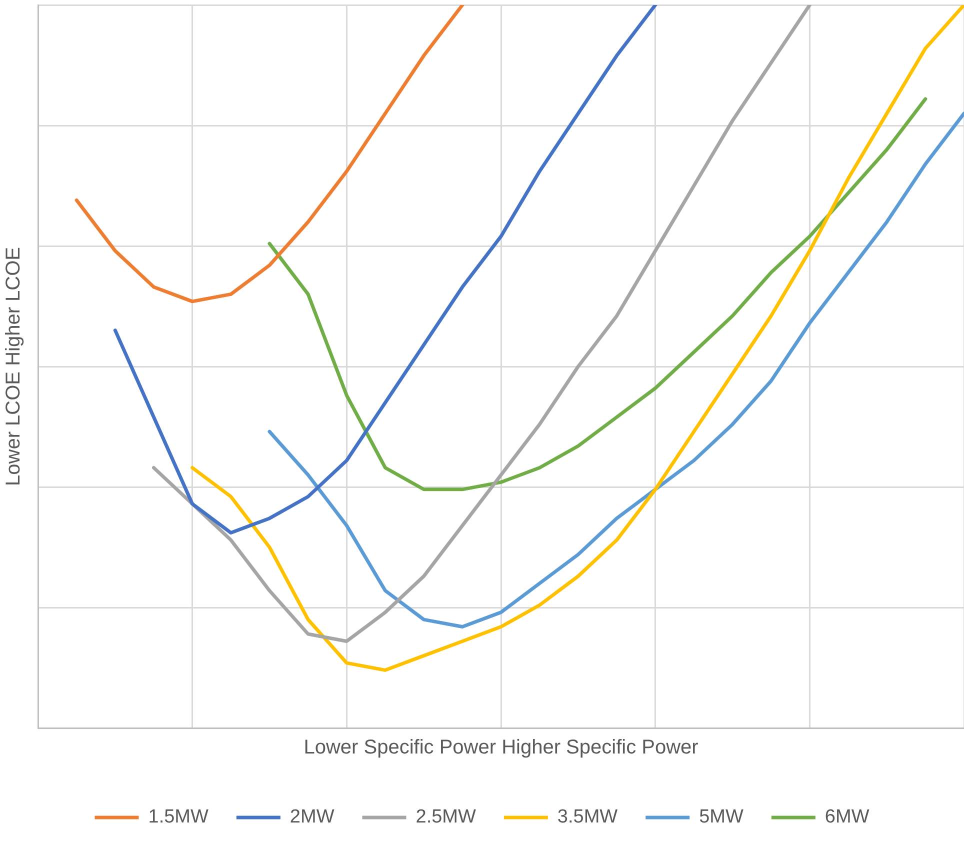 The height and width of the screenshot is (841, 964). I want to click on x-axis-title: Lower Specific Power Higher Specific Power, so click(501, 747).